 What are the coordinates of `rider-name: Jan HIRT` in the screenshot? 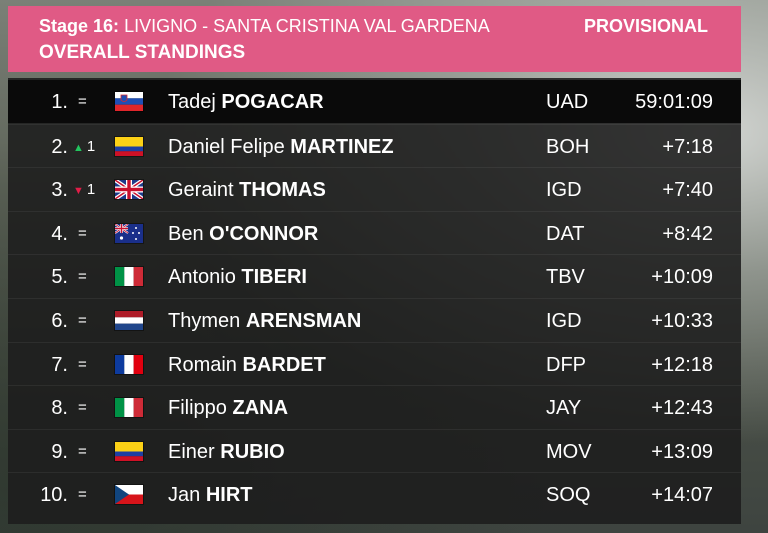 It's located at (210, 495).